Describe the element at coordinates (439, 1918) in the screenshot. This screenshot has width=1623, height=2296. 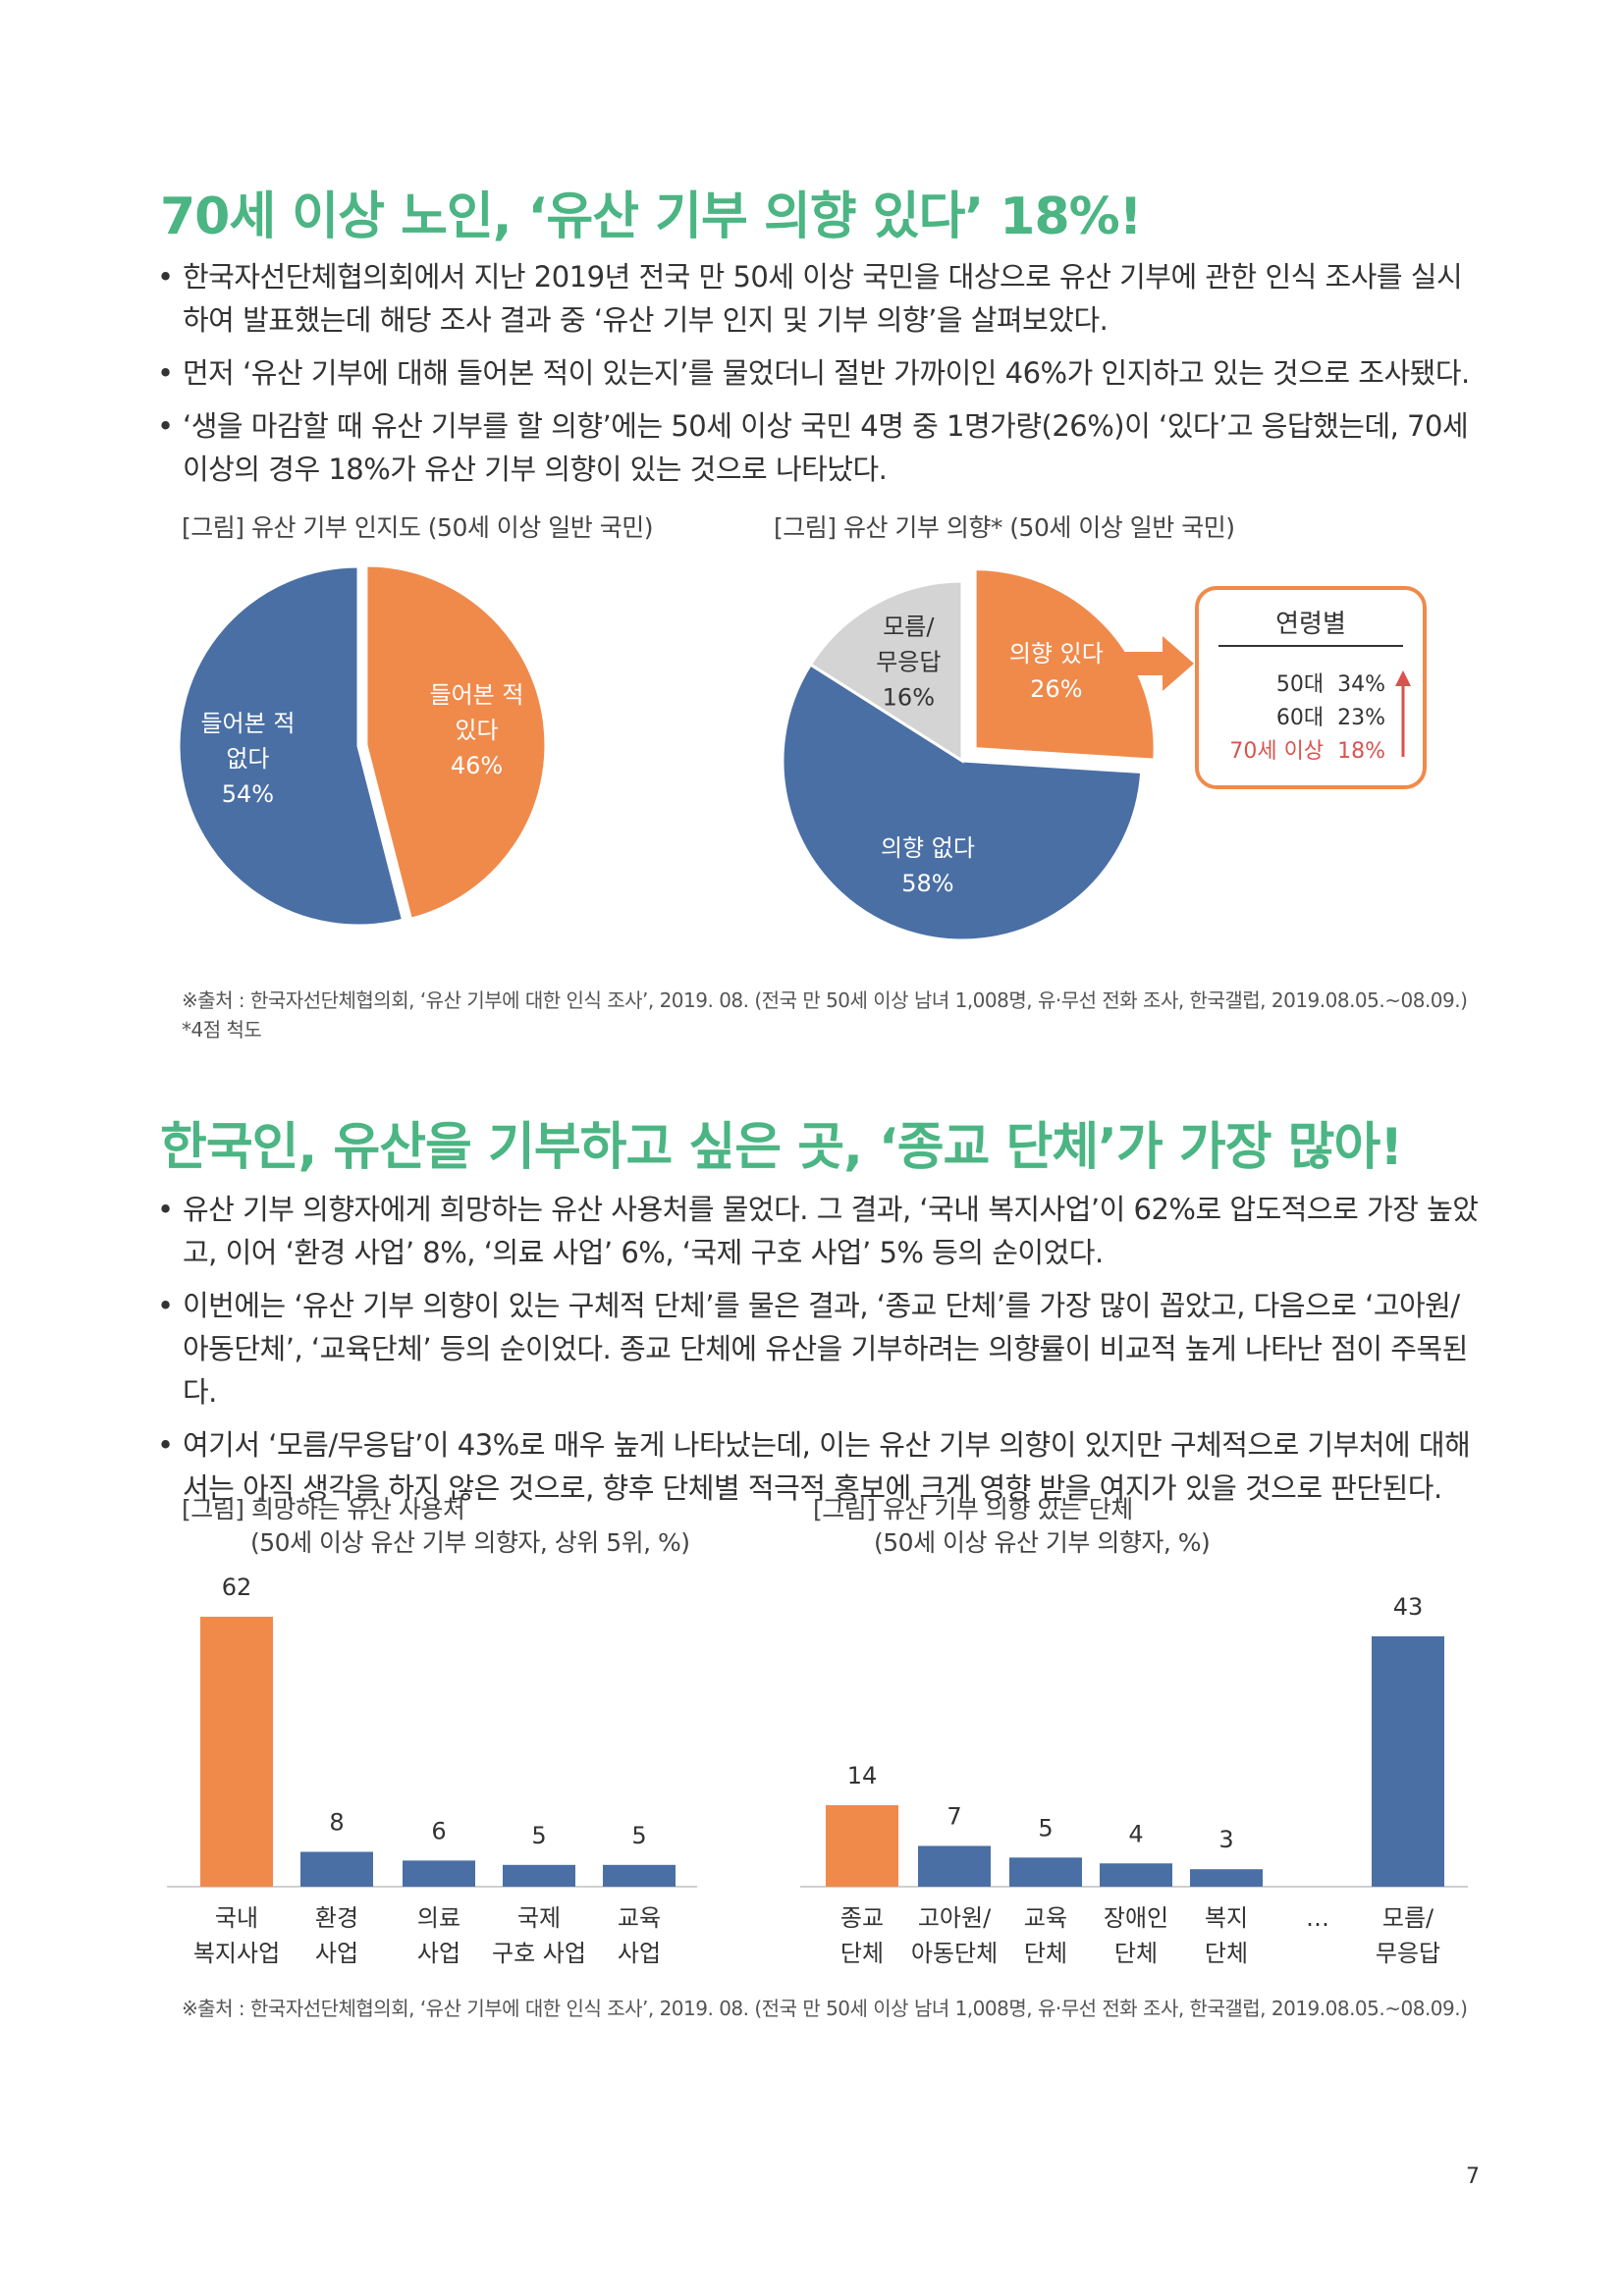
I see `x-tick-label: 의료` at that location.